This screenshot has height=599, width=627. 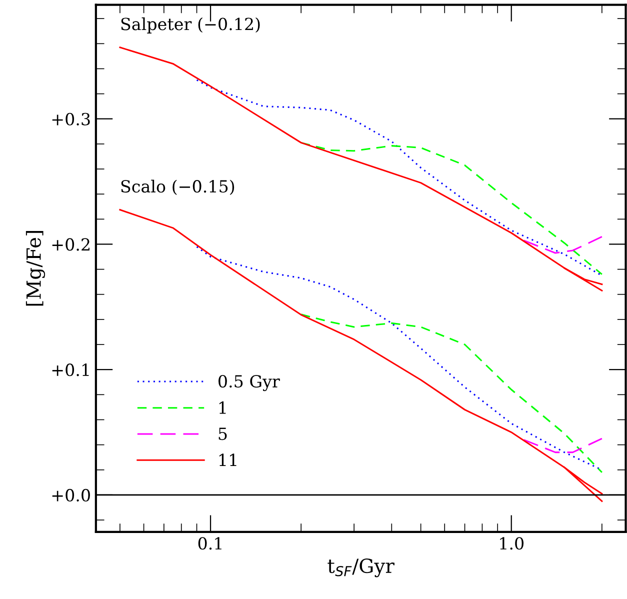 I want to click on y-tick-label: +0.2, so click(x=71, y=244).